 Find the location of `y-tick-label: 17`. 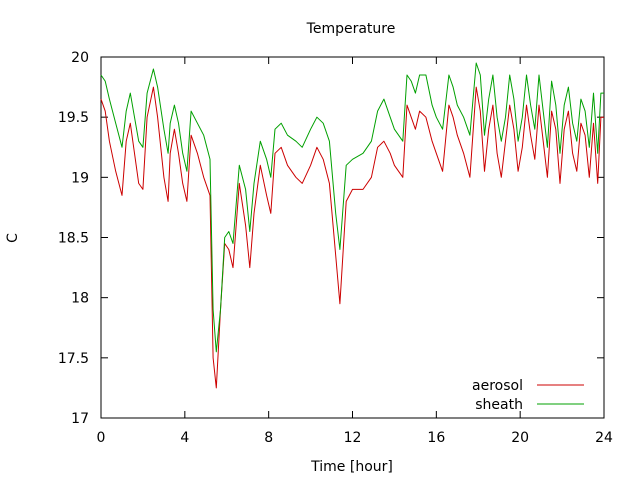

y-tick-label: 17 is located at coordinates (80, 419).